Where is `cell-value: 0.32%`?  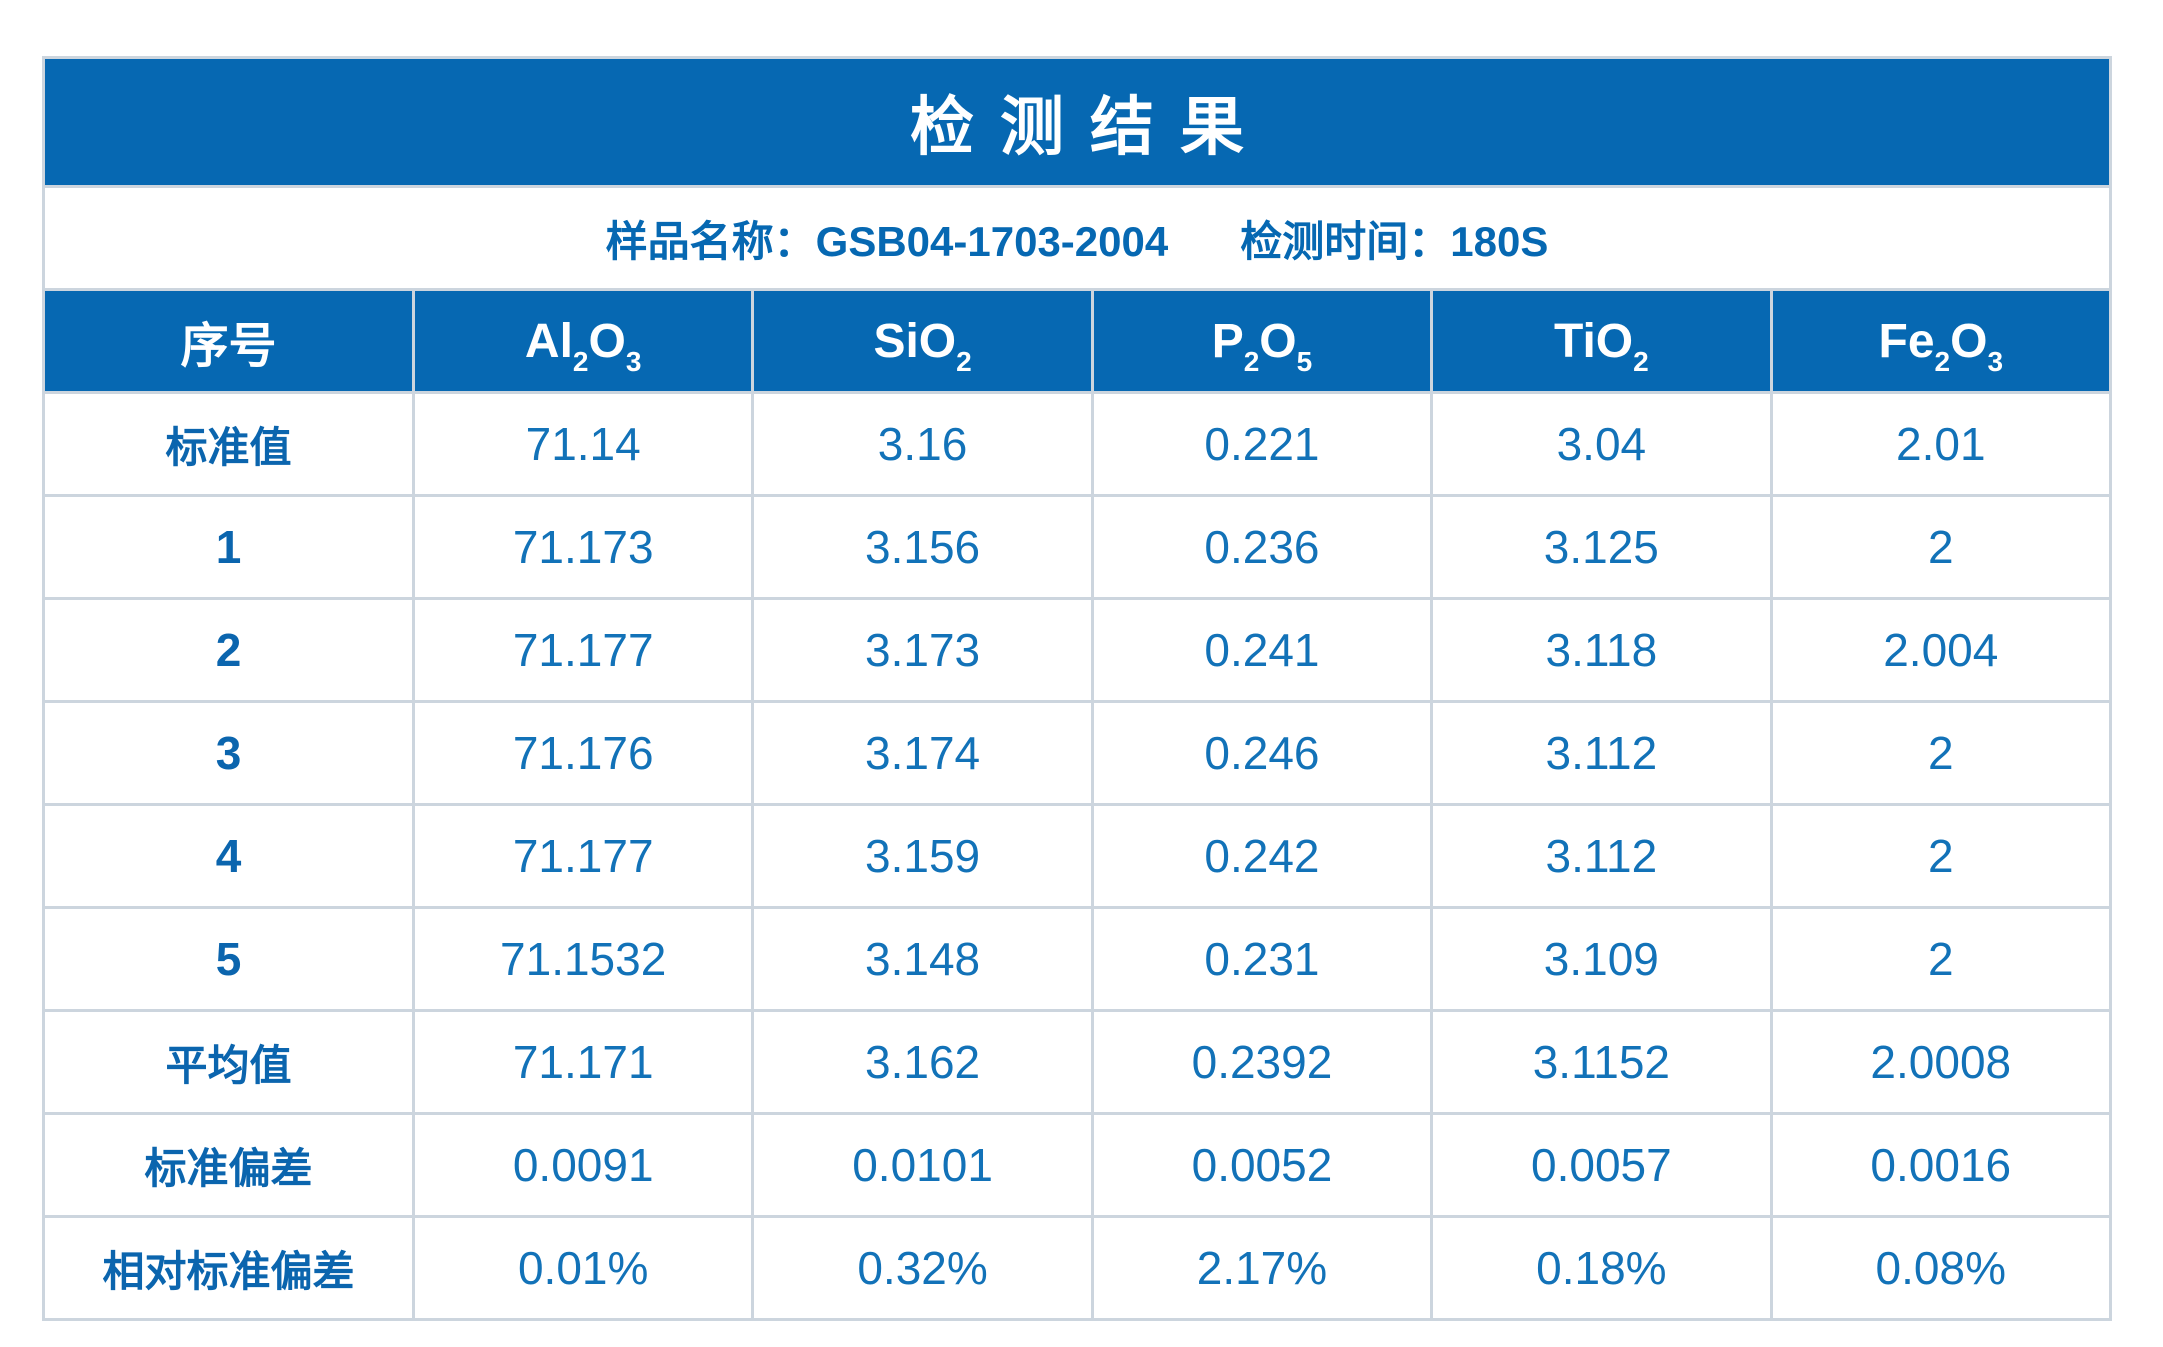 cell-value: 0.32% is located at coordinates (922, 1268).